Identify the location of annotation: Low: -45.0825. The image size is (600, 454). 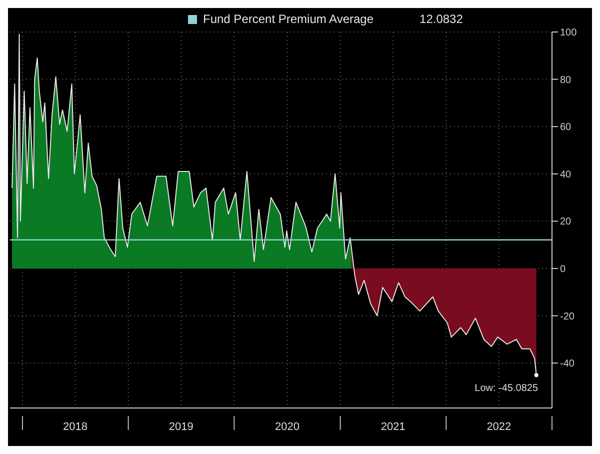
(506, 388).